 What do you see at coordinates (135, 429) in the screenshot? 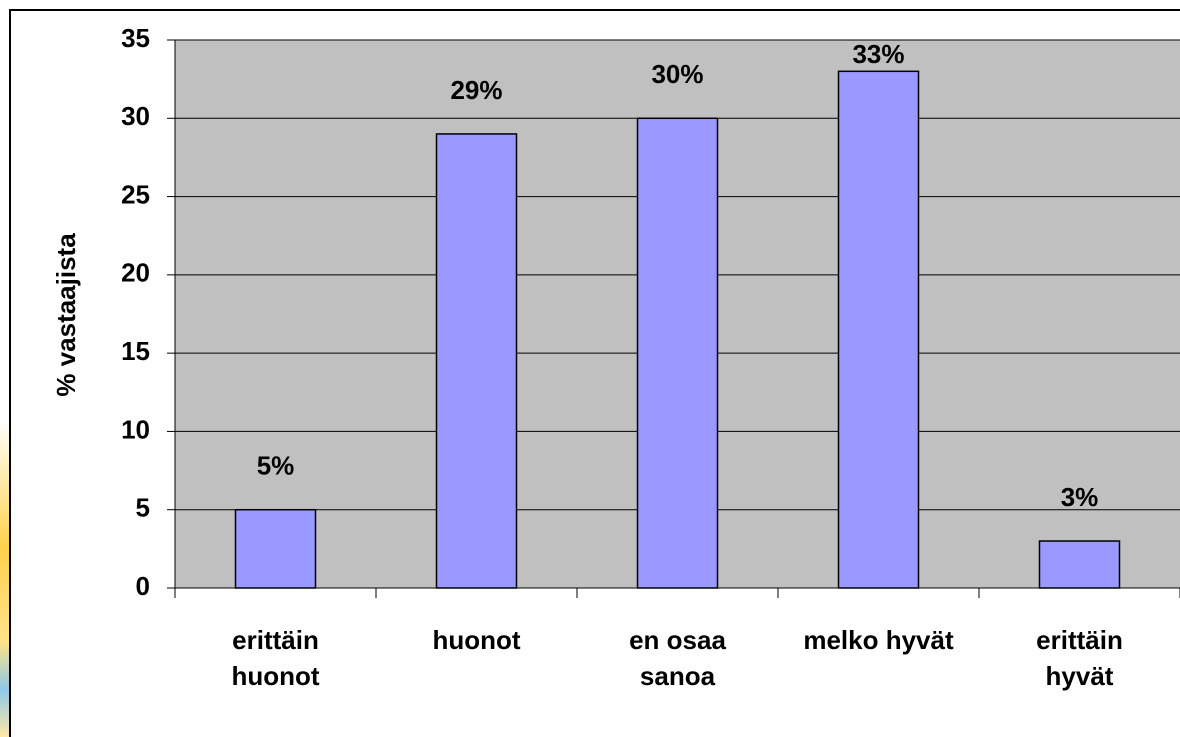
I see `y-tick-label: 10` at bounding box center [135, 429].